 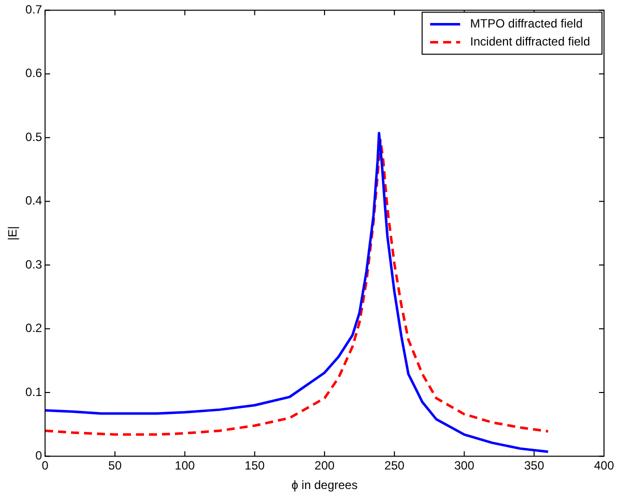 I want to click on x-tick-label: 400, so click(x=604, y=465).